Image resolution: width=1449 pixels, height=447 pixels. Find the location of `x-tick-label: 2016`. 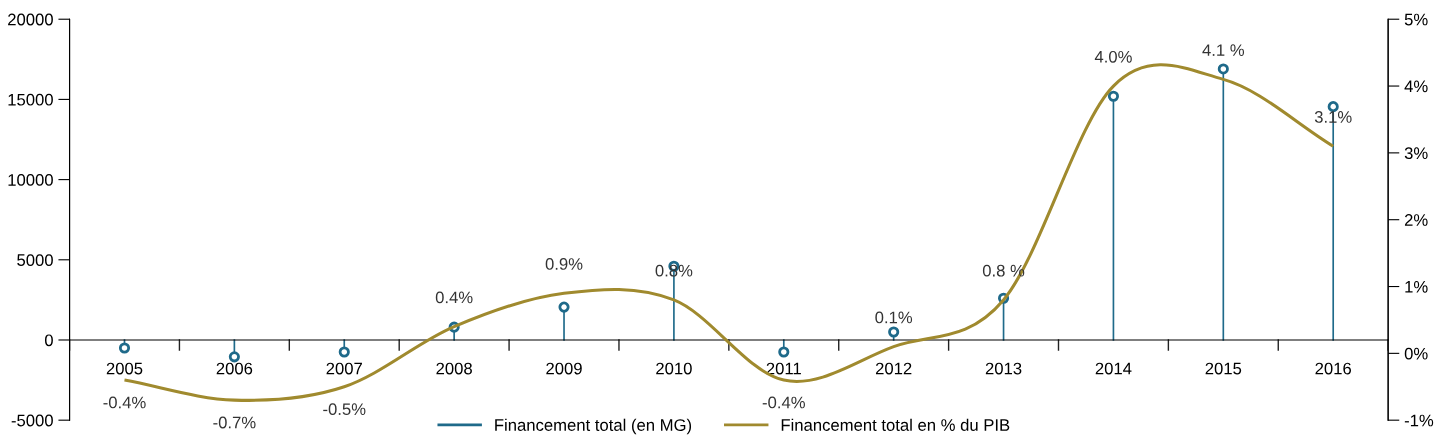

x-tick-label: 2016 is located at coordinates (1333, 368).